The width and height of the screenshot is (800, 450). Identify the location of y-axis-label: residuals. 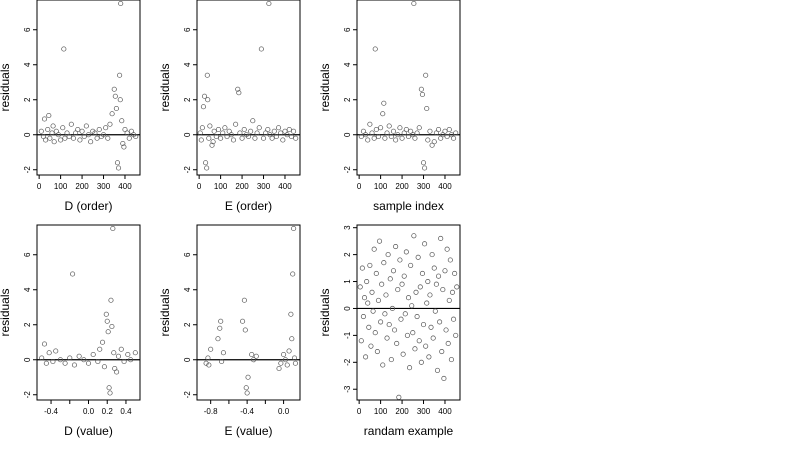
(325, 87).